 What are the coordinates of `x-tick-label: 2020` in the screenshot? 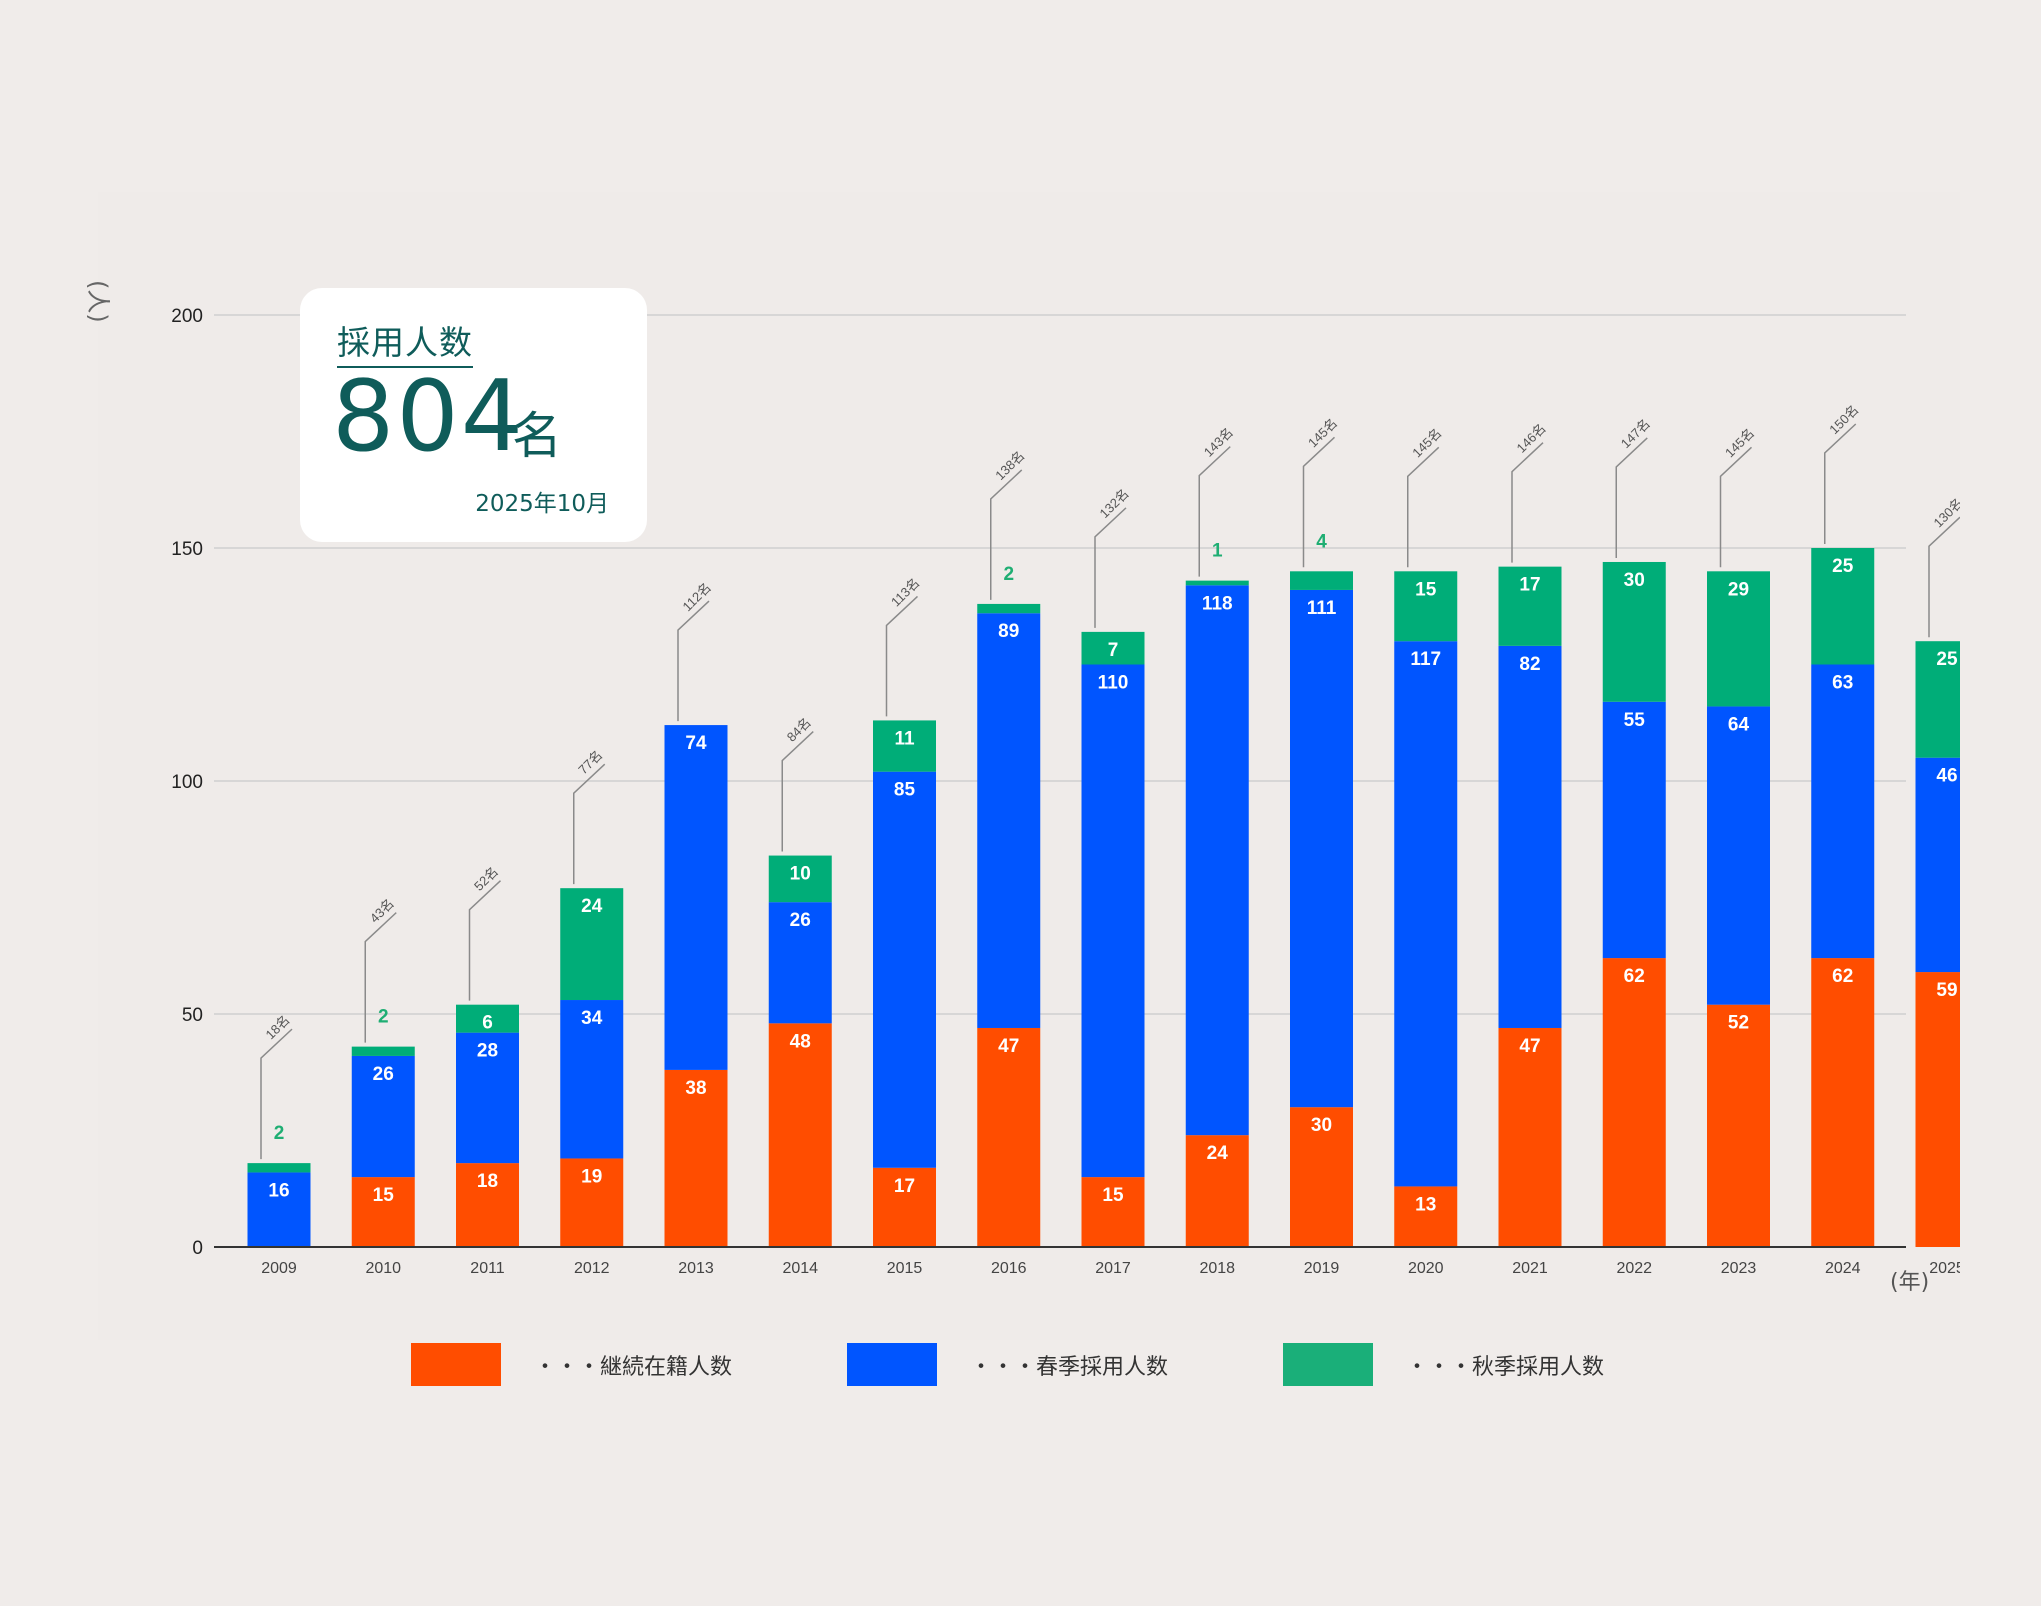 It's located at (1426, 1268).